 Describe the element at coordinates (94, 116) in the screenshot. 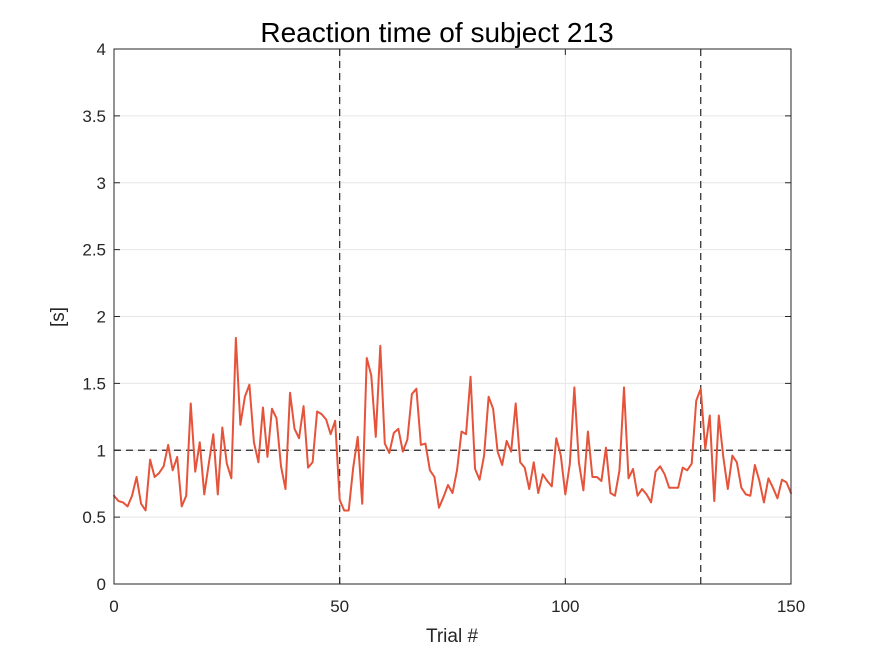

I see `y-tick-label: 3.5` at that location.